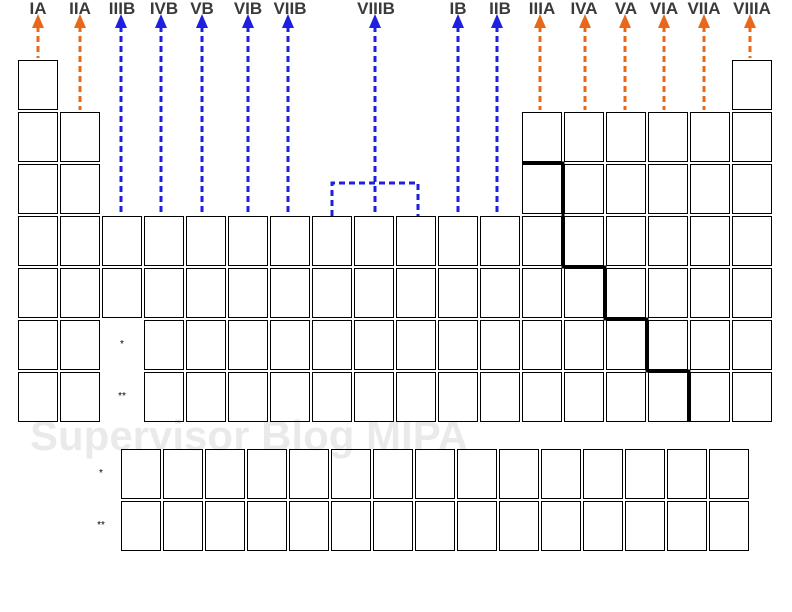  I want to click on watermark: Supervisor Blog MIPA, so click(249, 435).